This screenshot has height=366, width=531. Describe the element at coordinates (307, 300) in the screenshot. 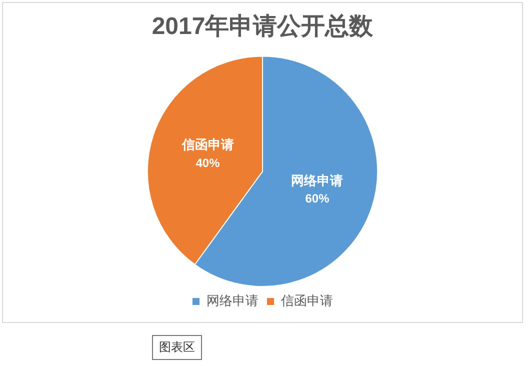

I see `legend-label: 信函申请` at that location.